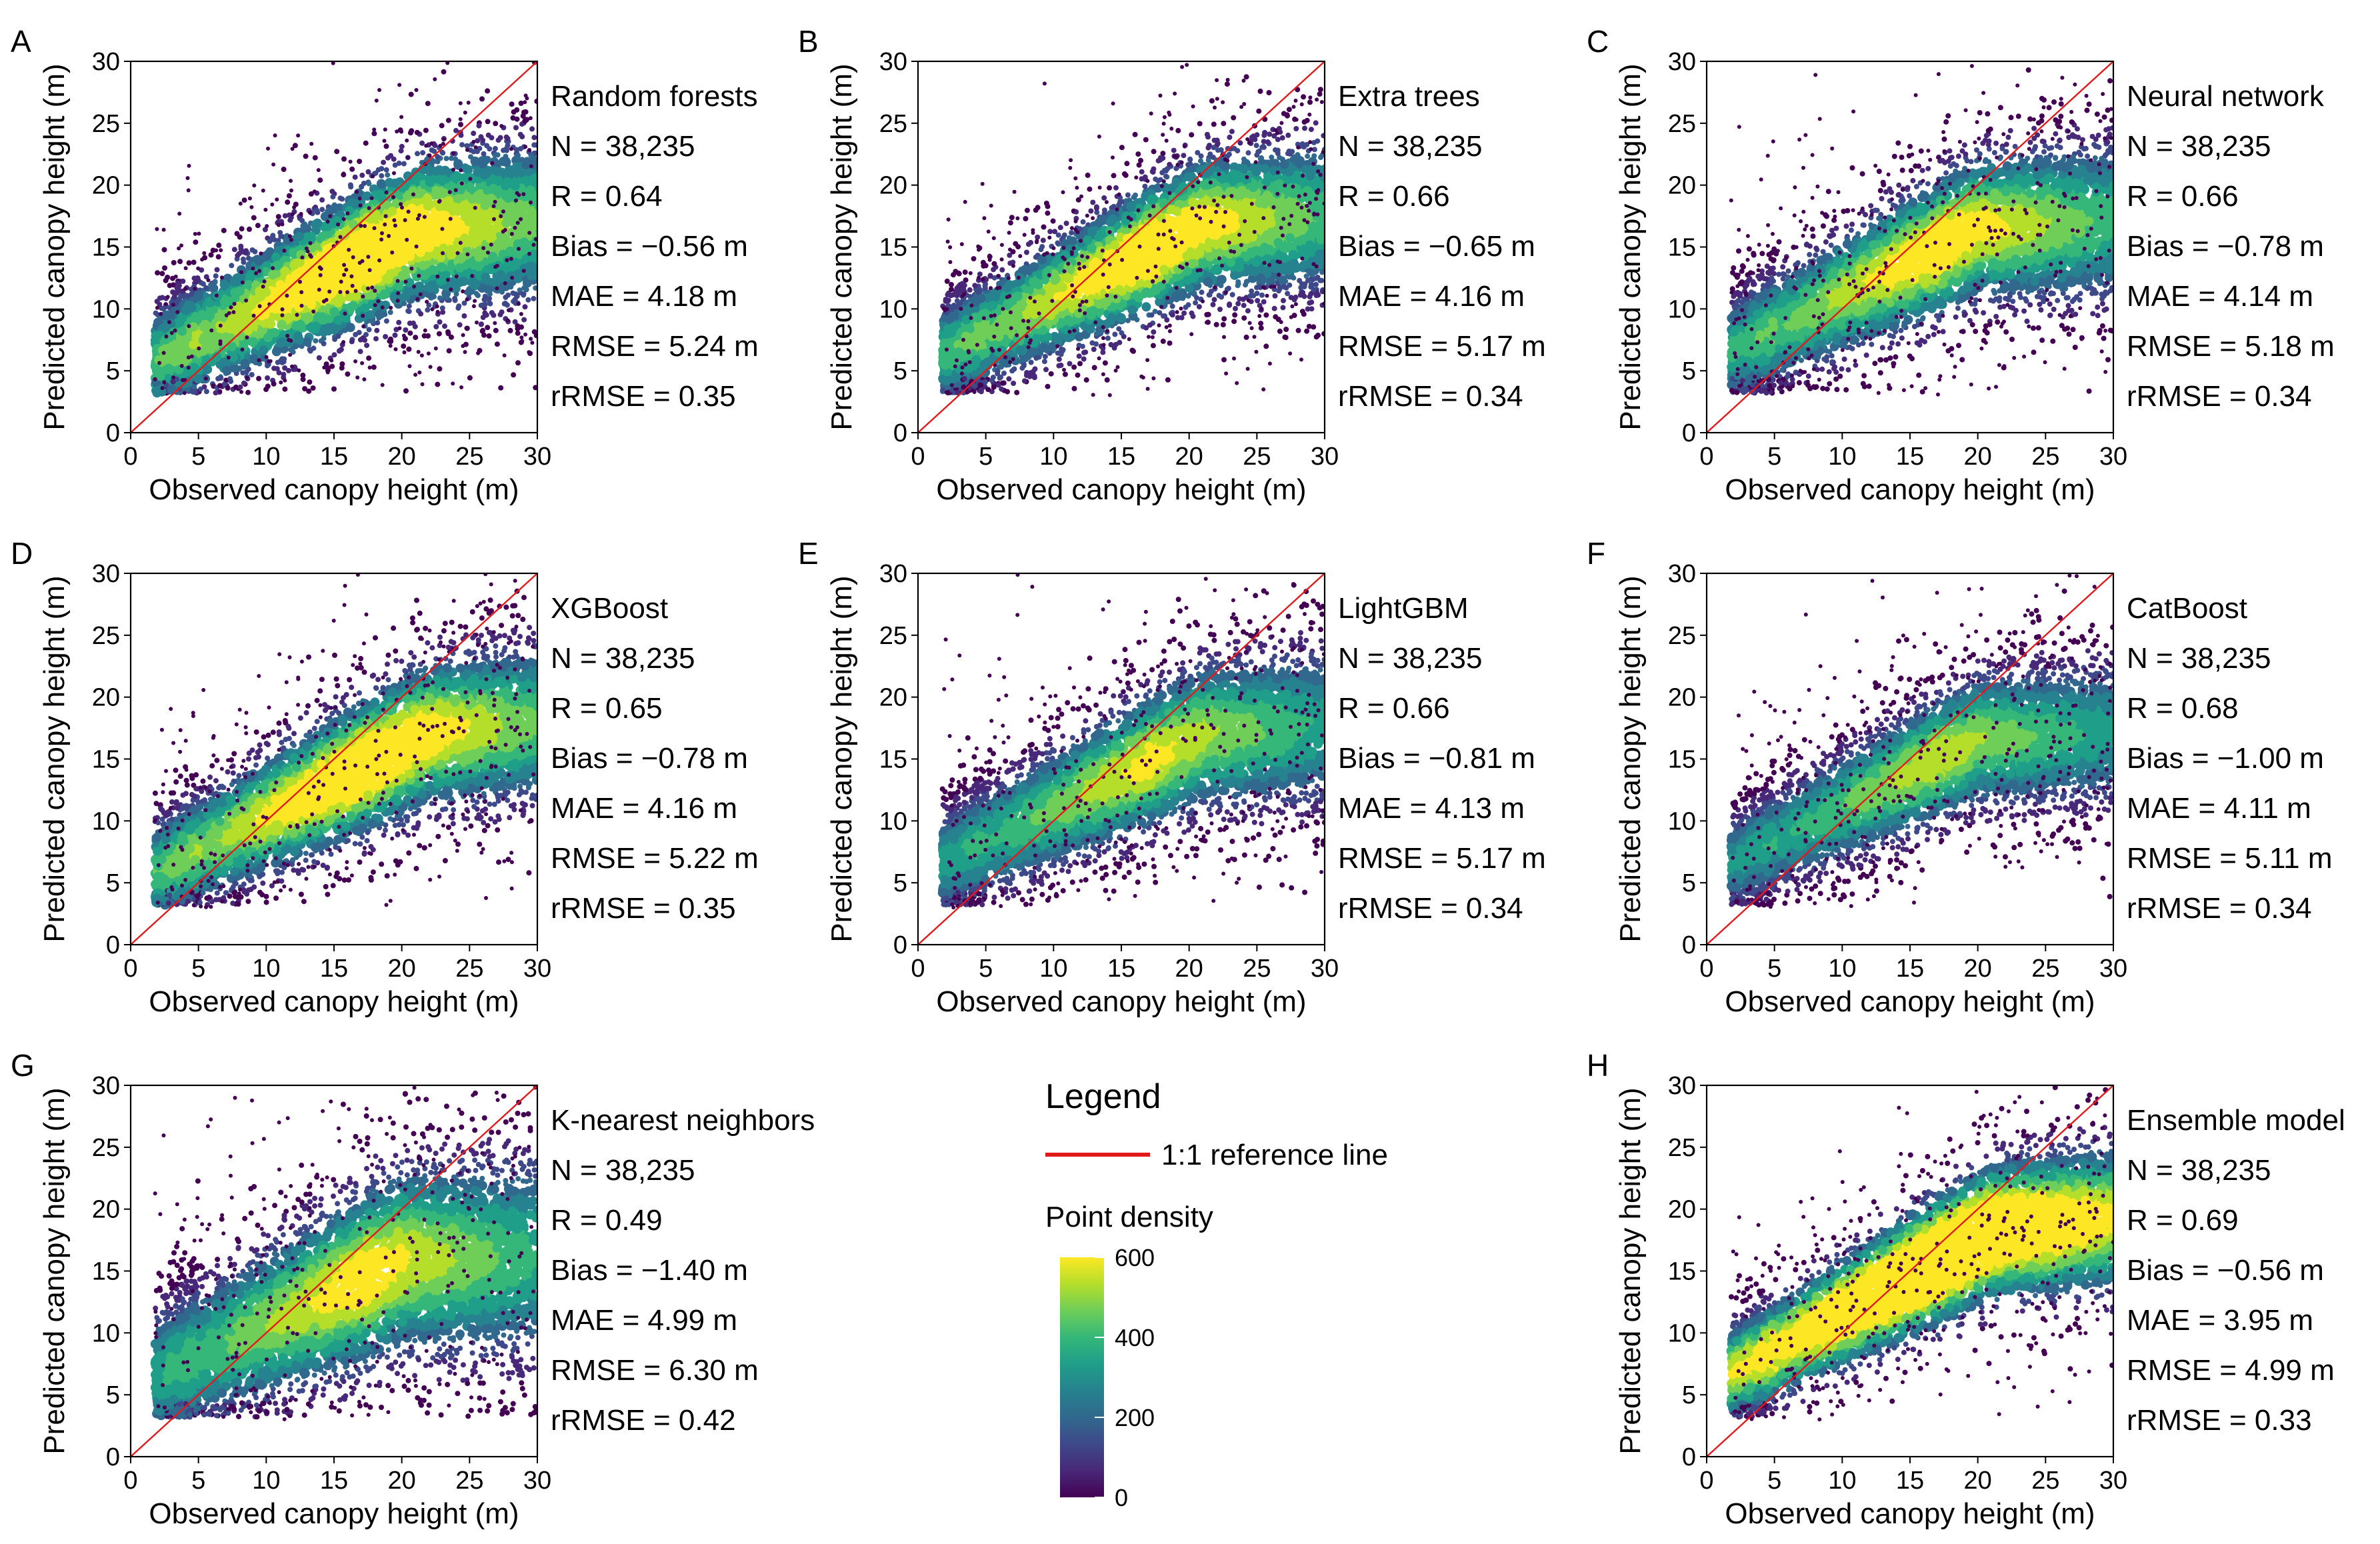 The width and height of the screenshot is (2380, 1544). Describe the element at coordinates (21, 41) in the screenshot. I see `panel-letter: A` at that location.